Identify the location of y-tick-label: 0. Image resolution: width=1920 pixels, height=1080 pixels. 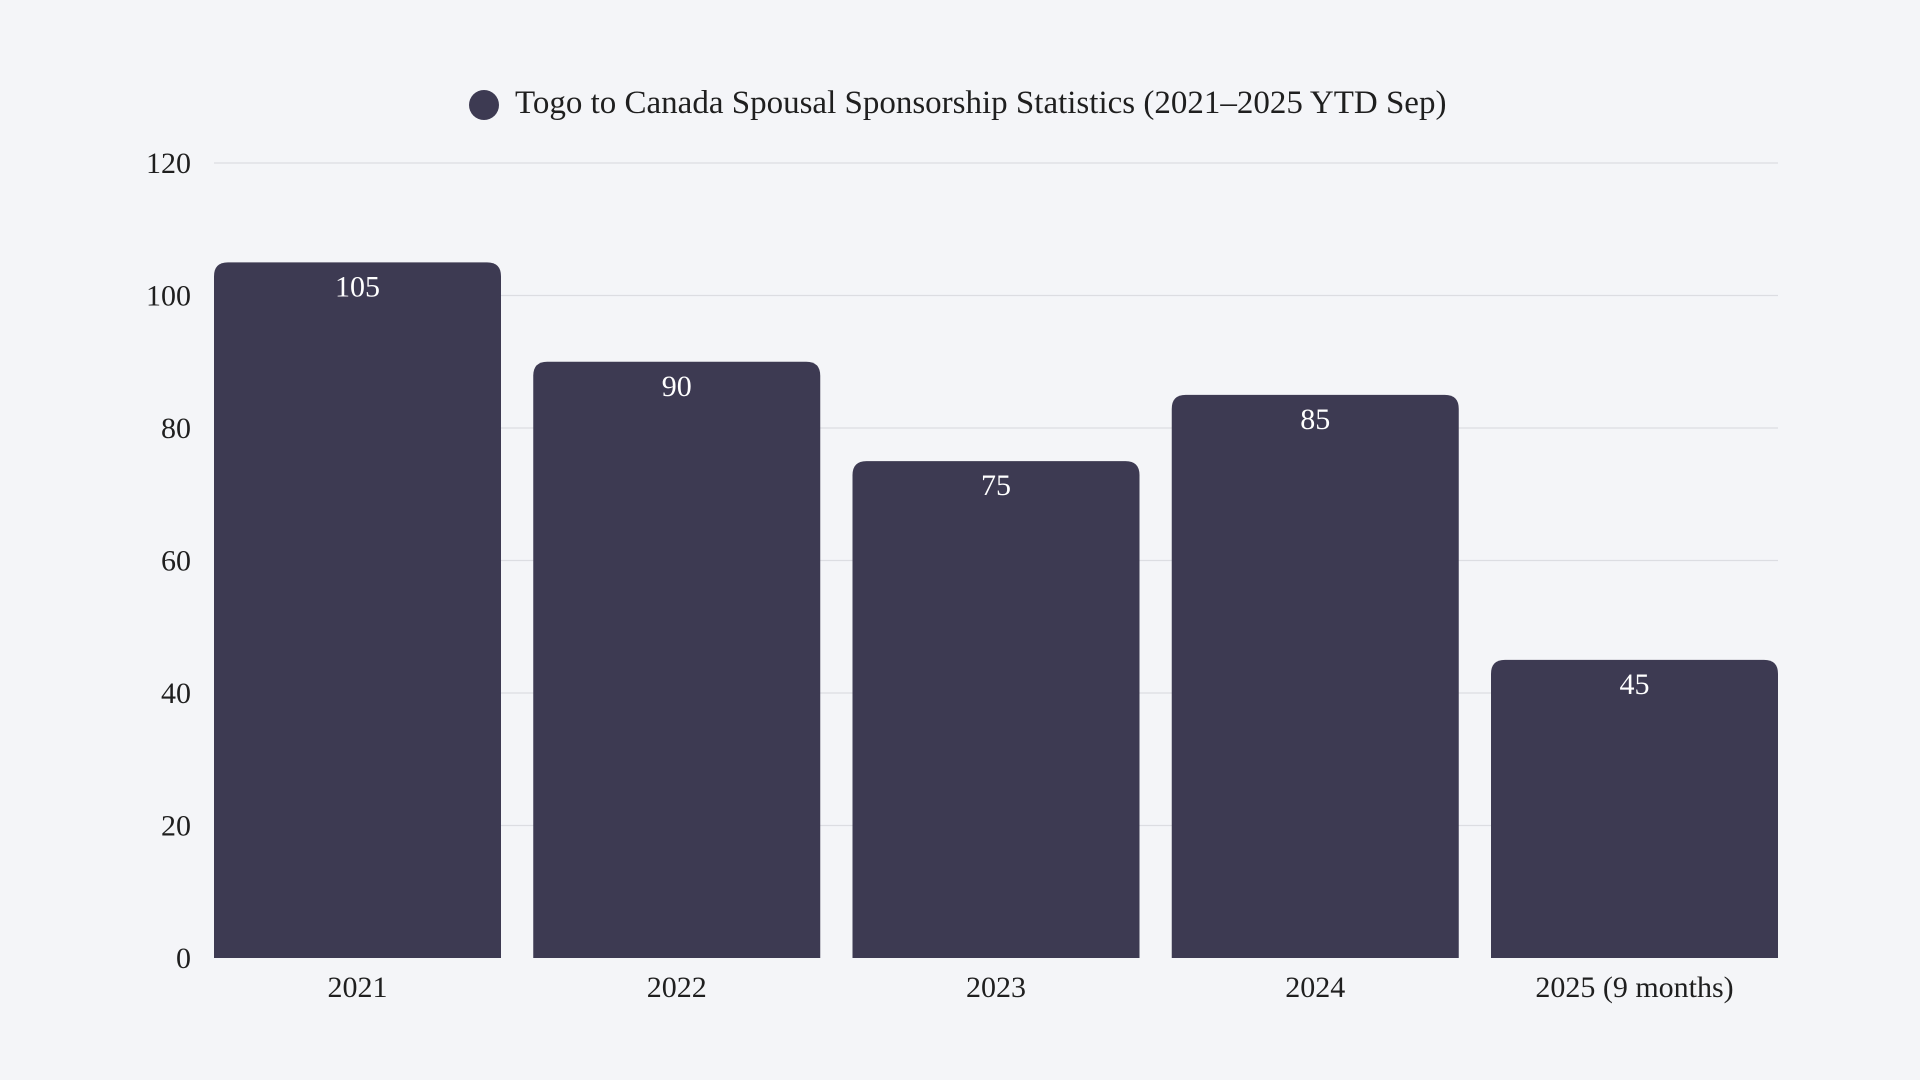
(183, 958).